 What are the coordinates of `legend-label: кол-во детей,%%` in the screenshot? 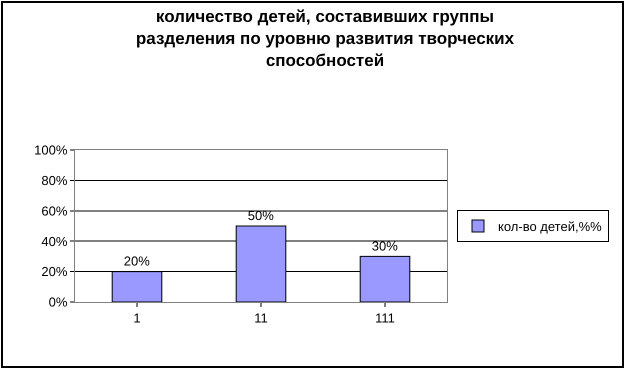 It's located at (550, 226).